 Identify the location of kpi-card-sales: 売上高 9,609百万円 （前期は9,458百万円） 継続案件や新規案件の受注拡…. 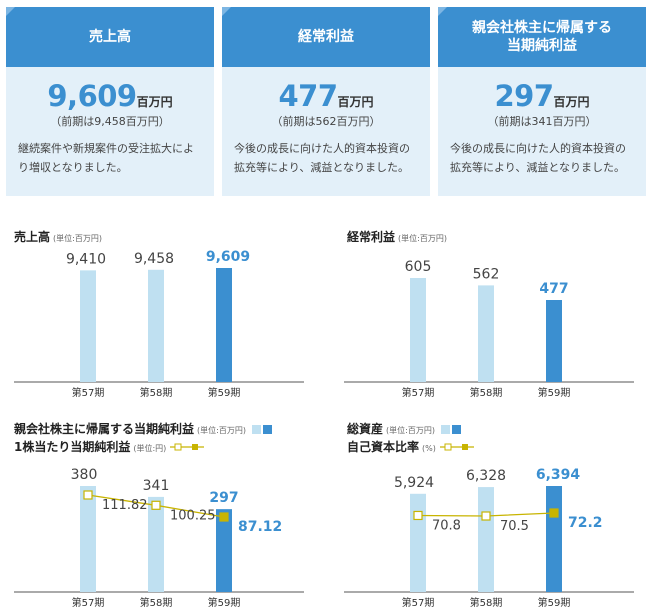
(110, 101).